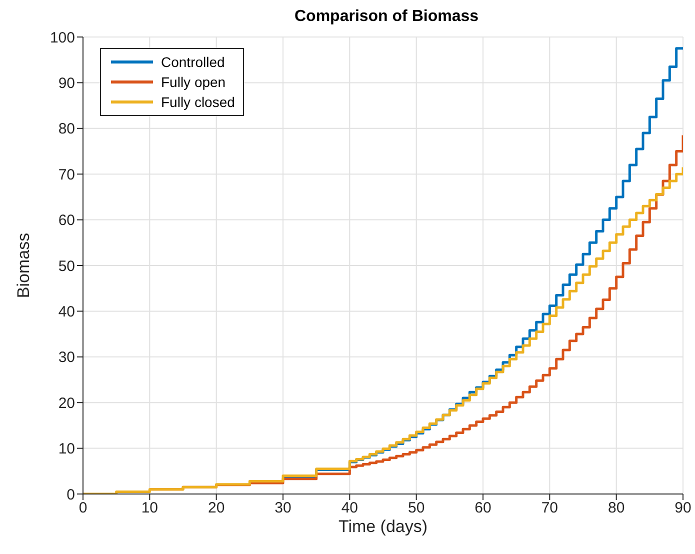 This screenshot has height=554, width=695. Describe the element at coordinates (66, 266) in the screenshot. I see `y-tick-label: 50` at that location.